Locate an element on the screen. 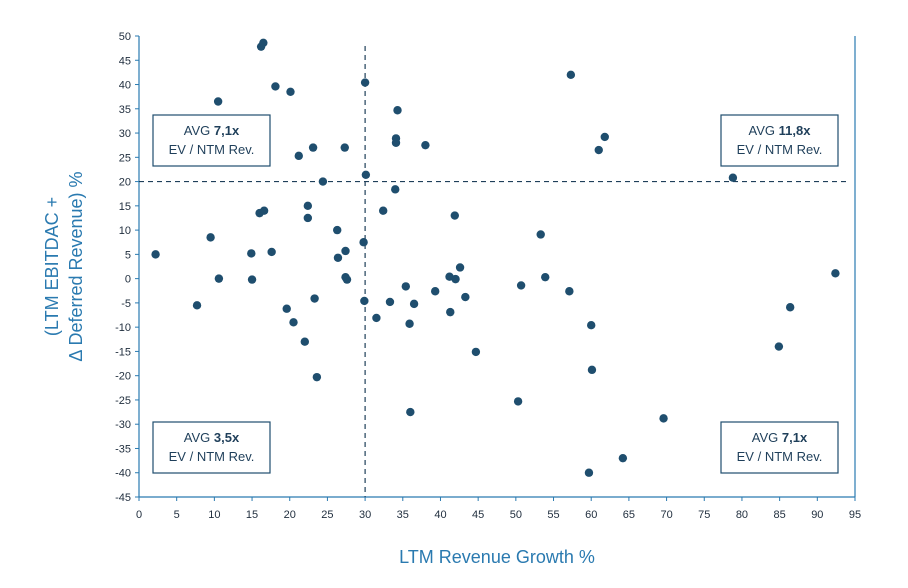 This screenshot has width=908, height=588. x-tick-label: 75 is located at coordinates (704, 515).